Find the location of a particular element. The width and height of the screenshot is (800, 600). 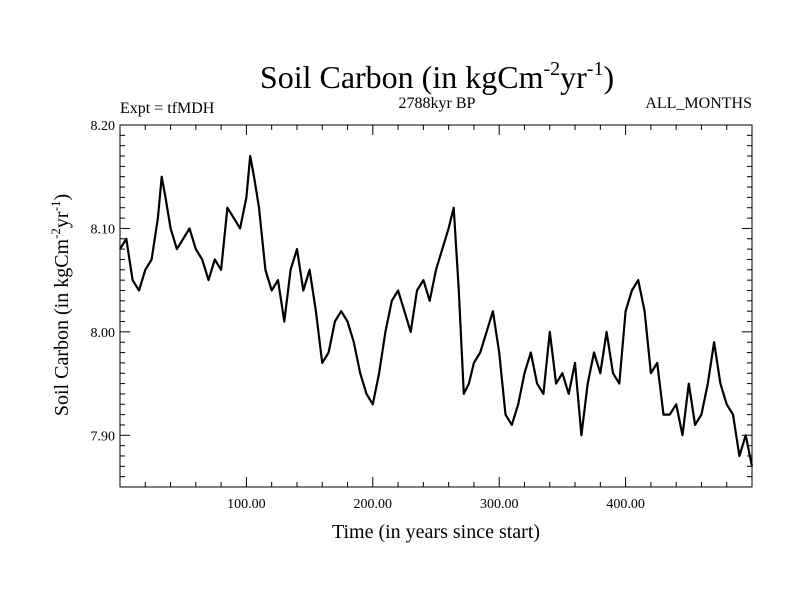

x-axis-label: Time (in years since start) is located at coordinates (436, 532).